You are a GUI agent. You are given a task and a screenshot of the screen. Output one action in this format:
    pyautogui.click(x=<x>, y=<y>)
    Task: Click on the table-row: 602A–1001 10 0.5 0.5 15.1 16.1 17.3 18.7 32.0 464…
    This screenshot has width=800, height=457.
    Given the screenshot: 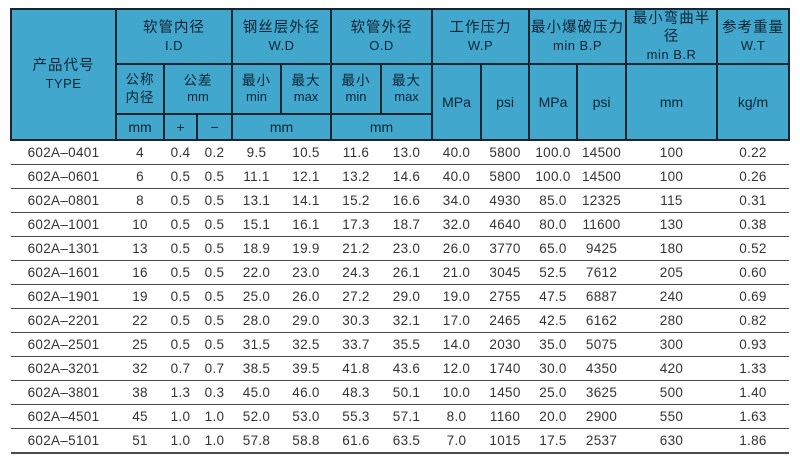 What is the action you would take?
    pyautogui.click(x=400, y=224)
    